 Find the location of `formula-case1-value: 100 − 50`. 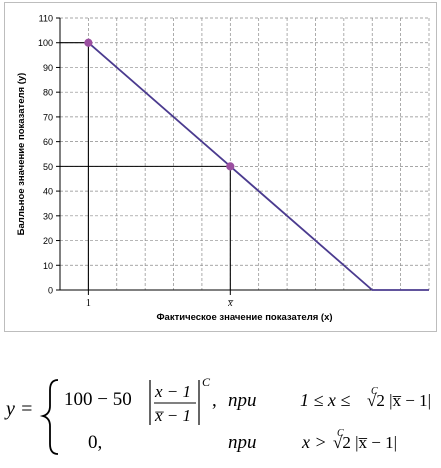

formula-case1-value: 100 − 50 is located at coordinates (98, 399).